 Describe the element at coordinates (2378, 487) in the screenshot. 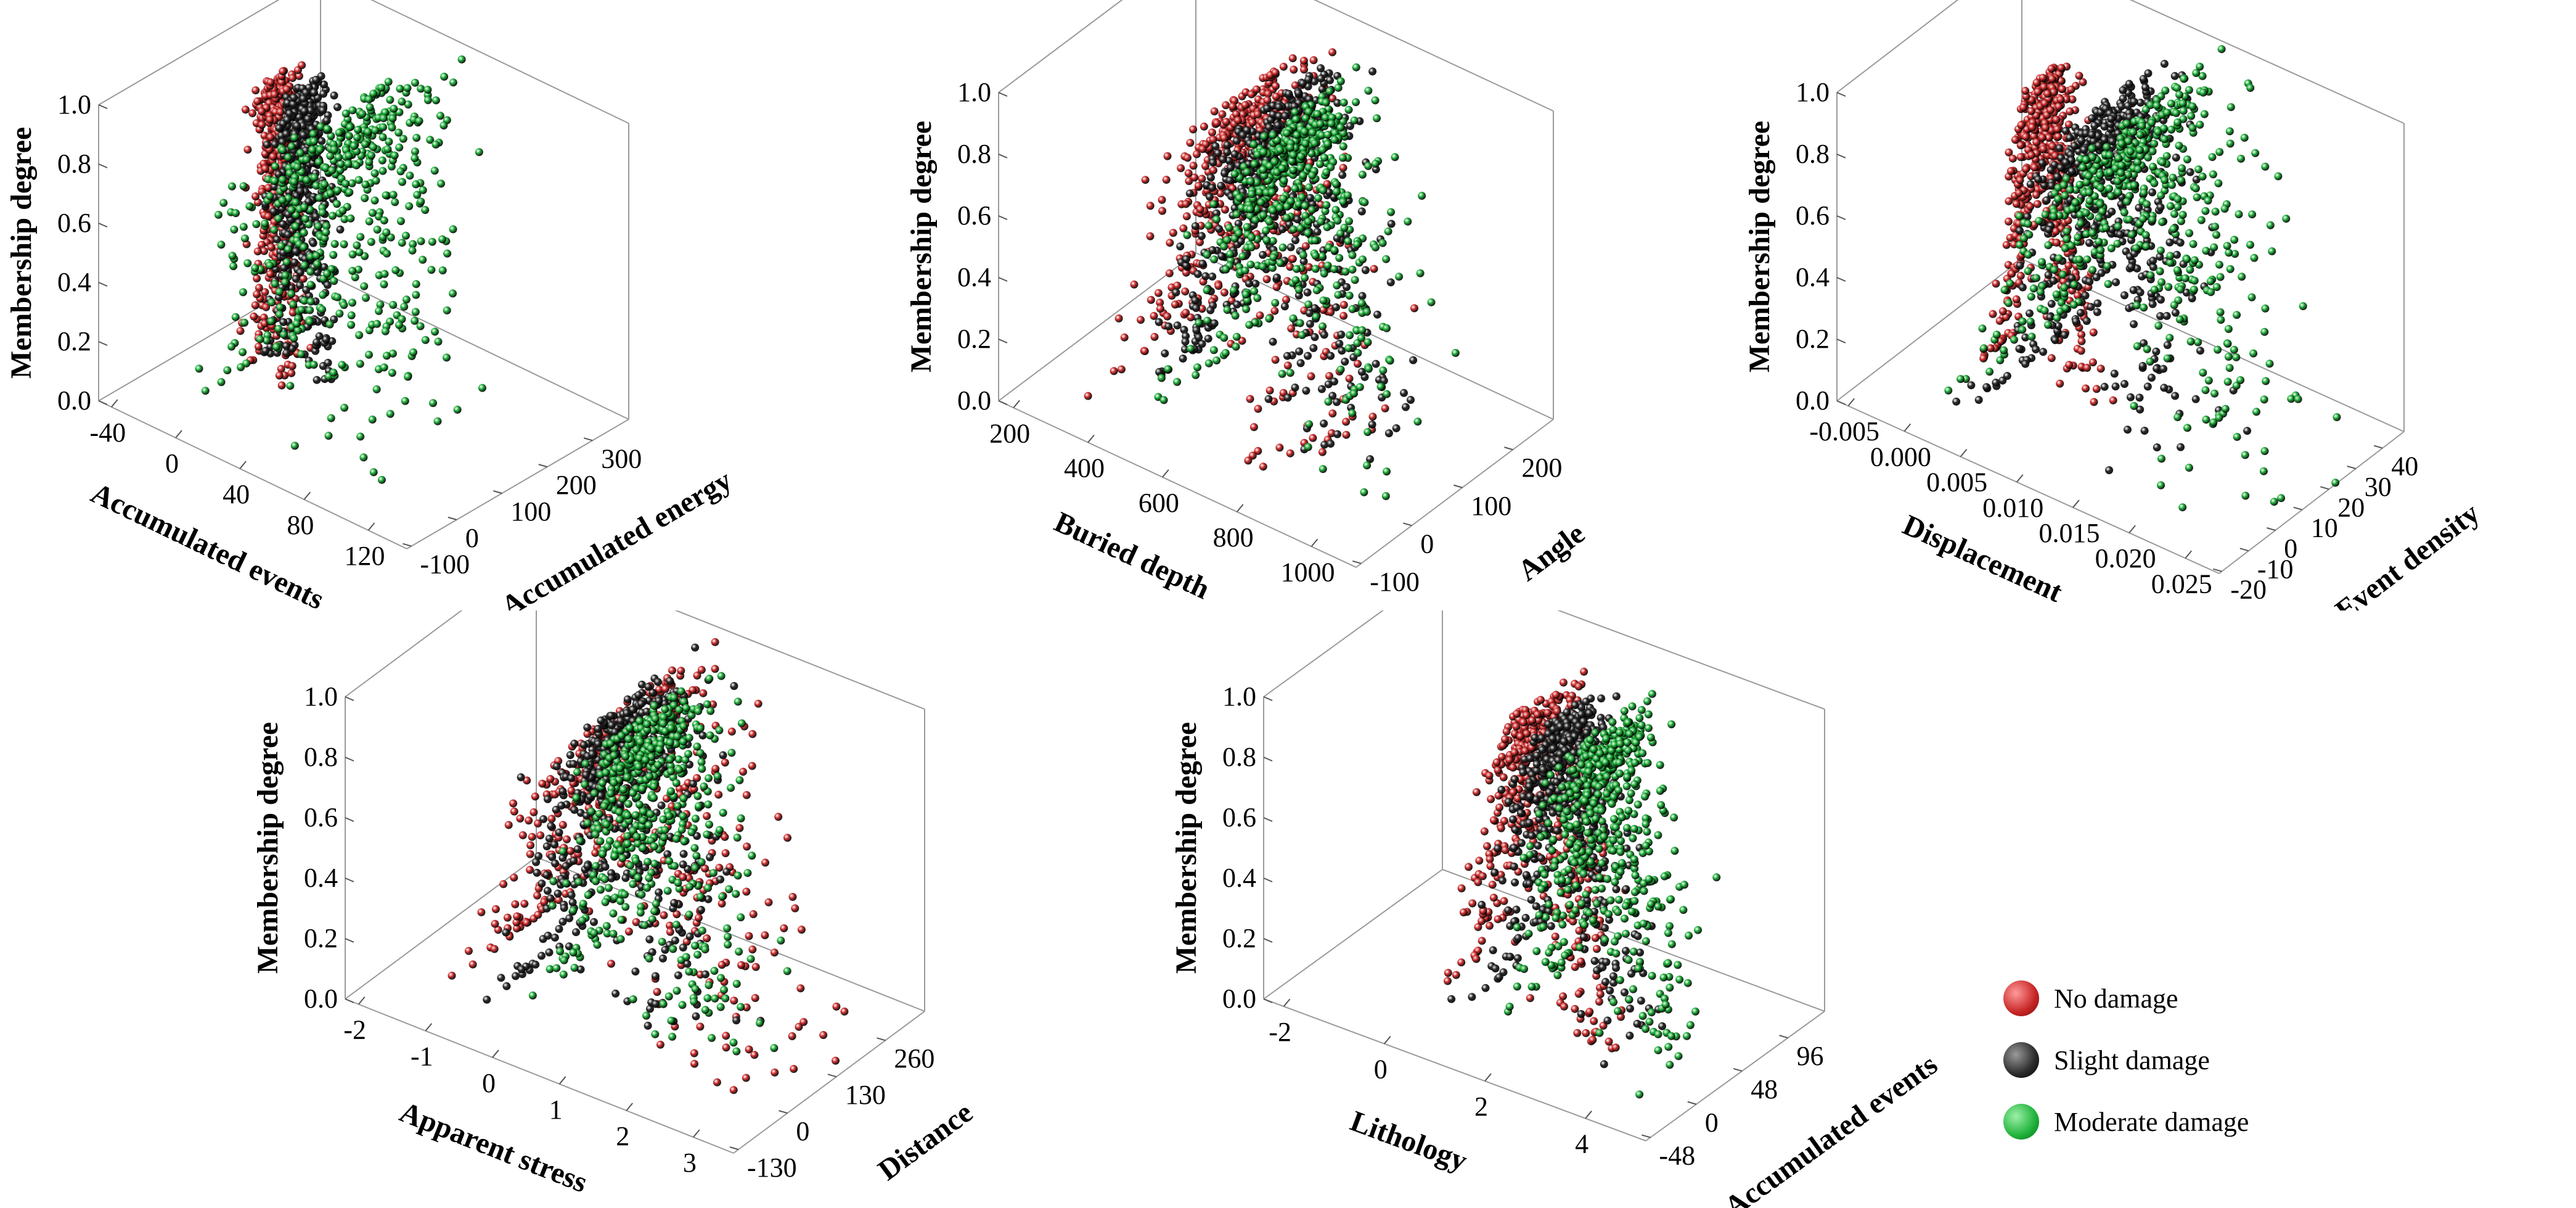

I see `y-tick-label: 30` at that location.